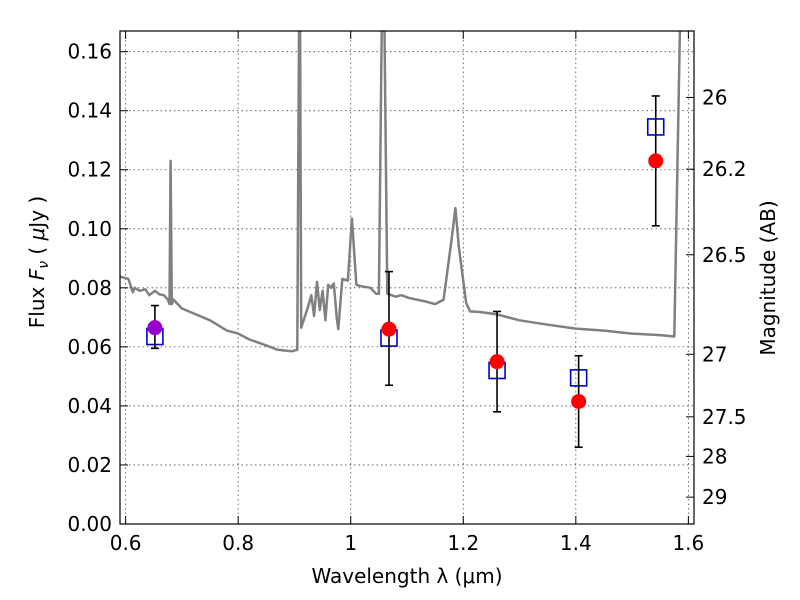 This screenshot has height=600, width=800. Describe the element at coordinates (724, 255) in the screenshot. I see `right-tick-label: 26.5` at that location.